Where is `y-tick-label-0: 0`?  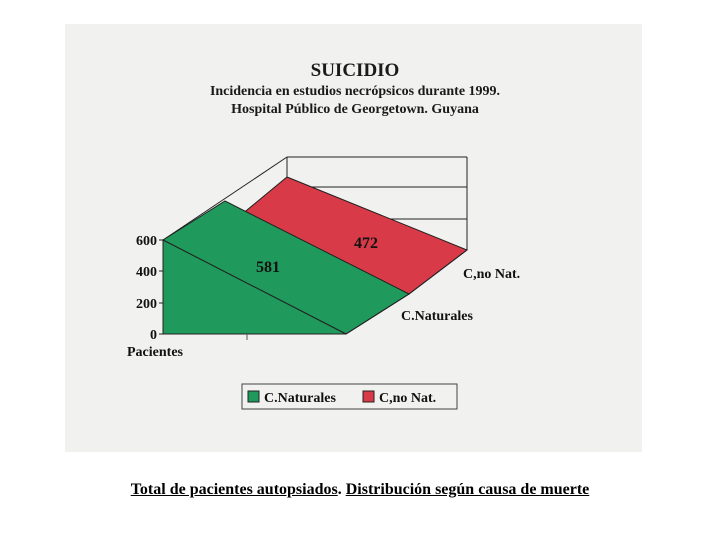 y-tick-label-0: 0 is located at coordinates (153, 335).